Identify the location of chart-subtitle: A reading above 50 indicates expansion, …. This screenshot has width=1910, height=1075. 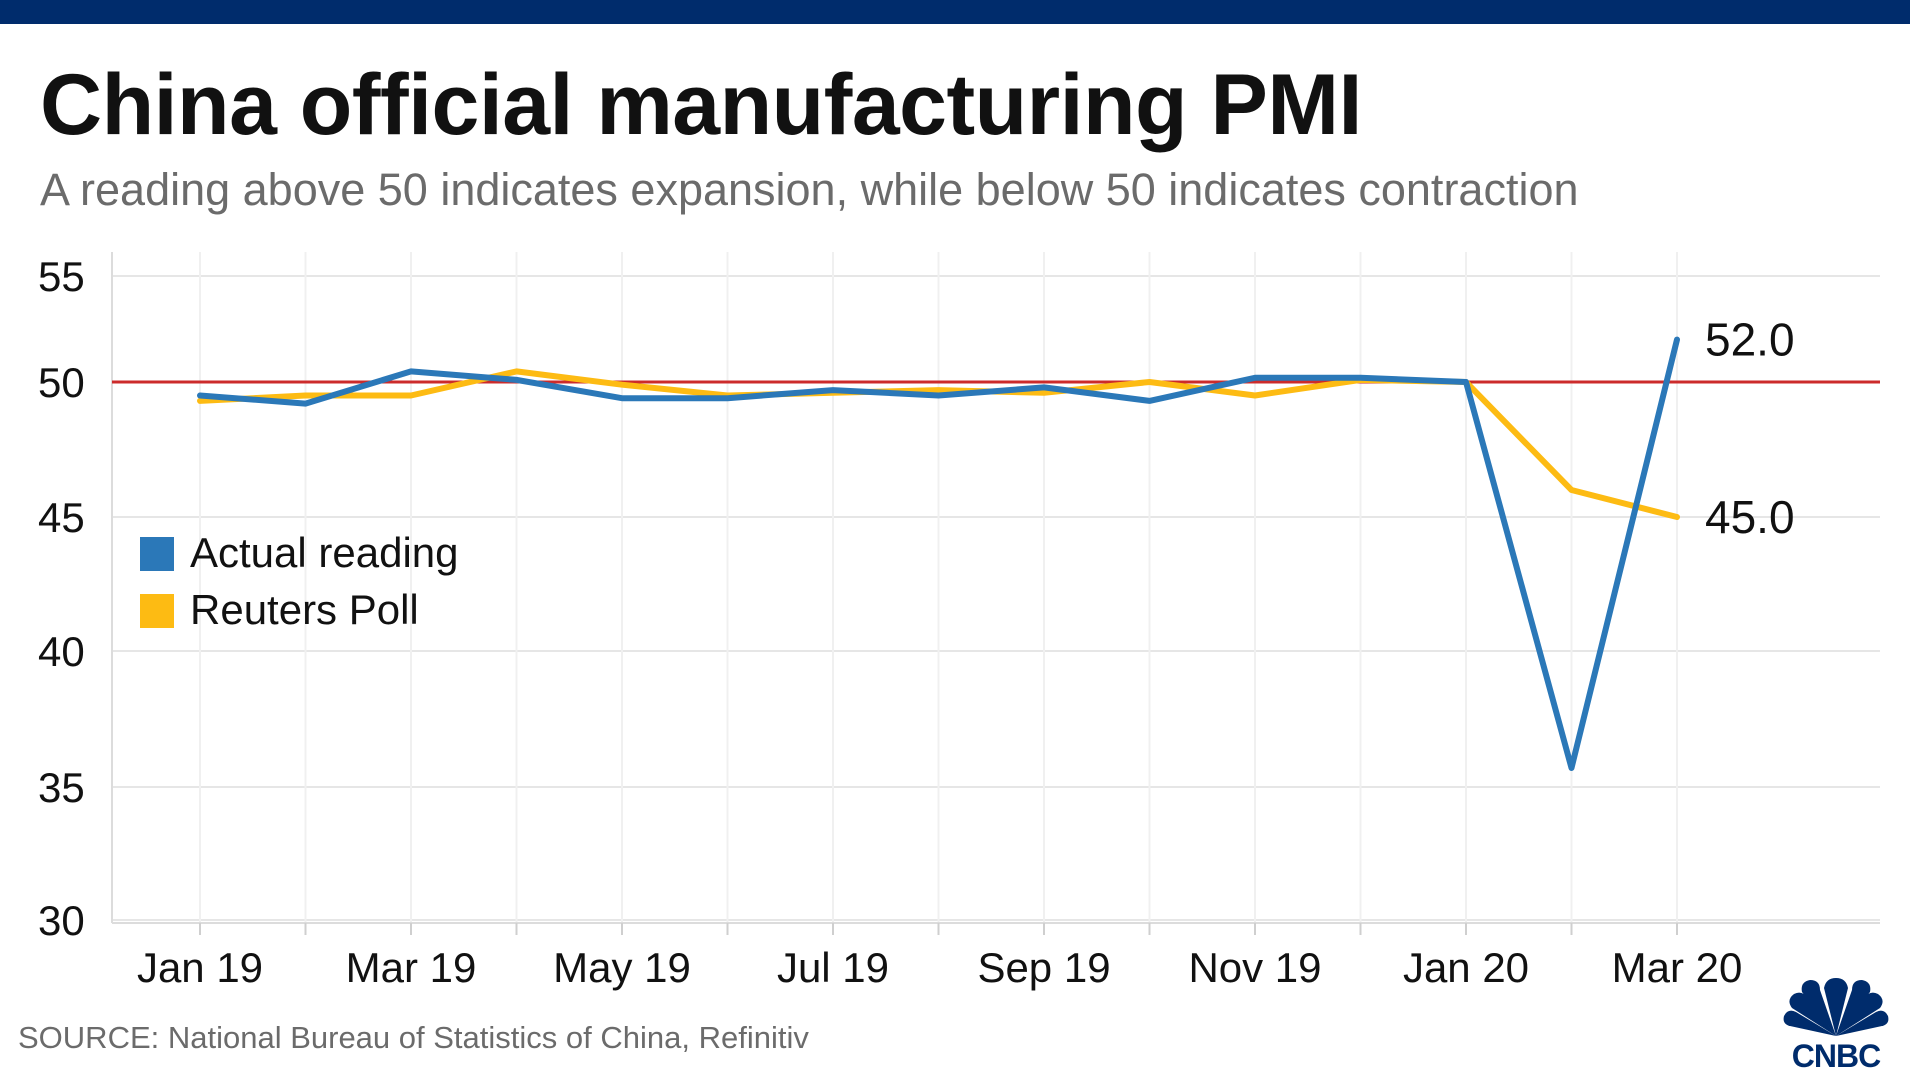
(809, 189).